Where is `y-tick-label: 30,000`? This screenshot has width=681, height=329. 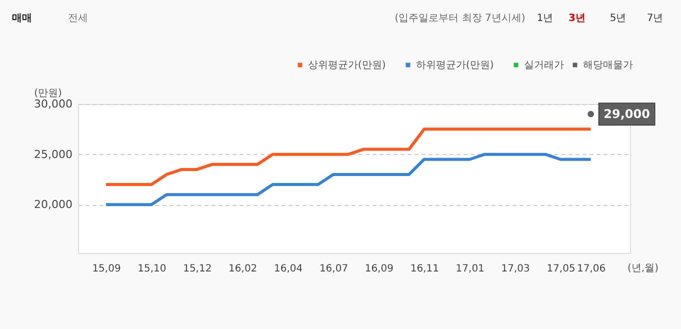 y-tick-label: 30,000 is located at coordinates (53, 104).